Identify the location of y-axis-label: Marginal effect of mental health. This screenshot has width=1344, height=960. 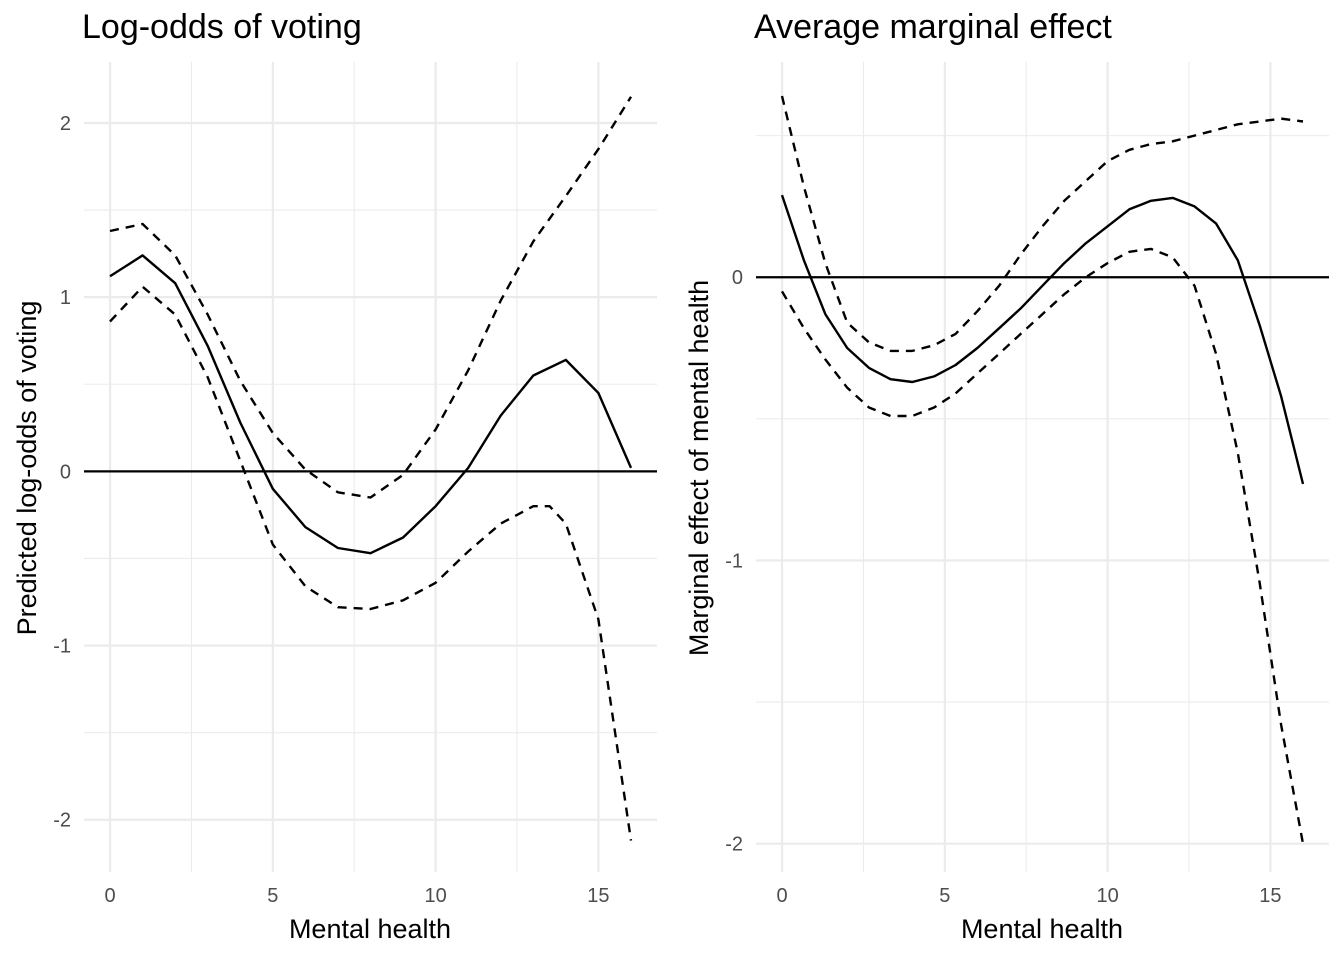
(699, 468).